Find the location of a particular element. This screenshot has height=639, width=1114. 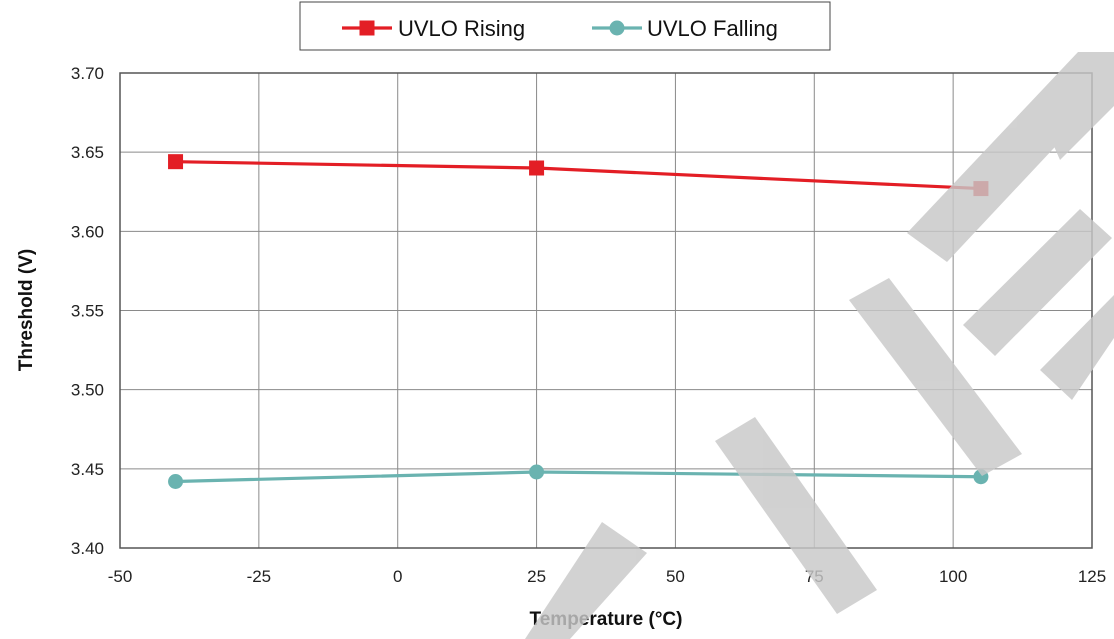

x-tick-label: 50 is located at coordinates (675, 576).